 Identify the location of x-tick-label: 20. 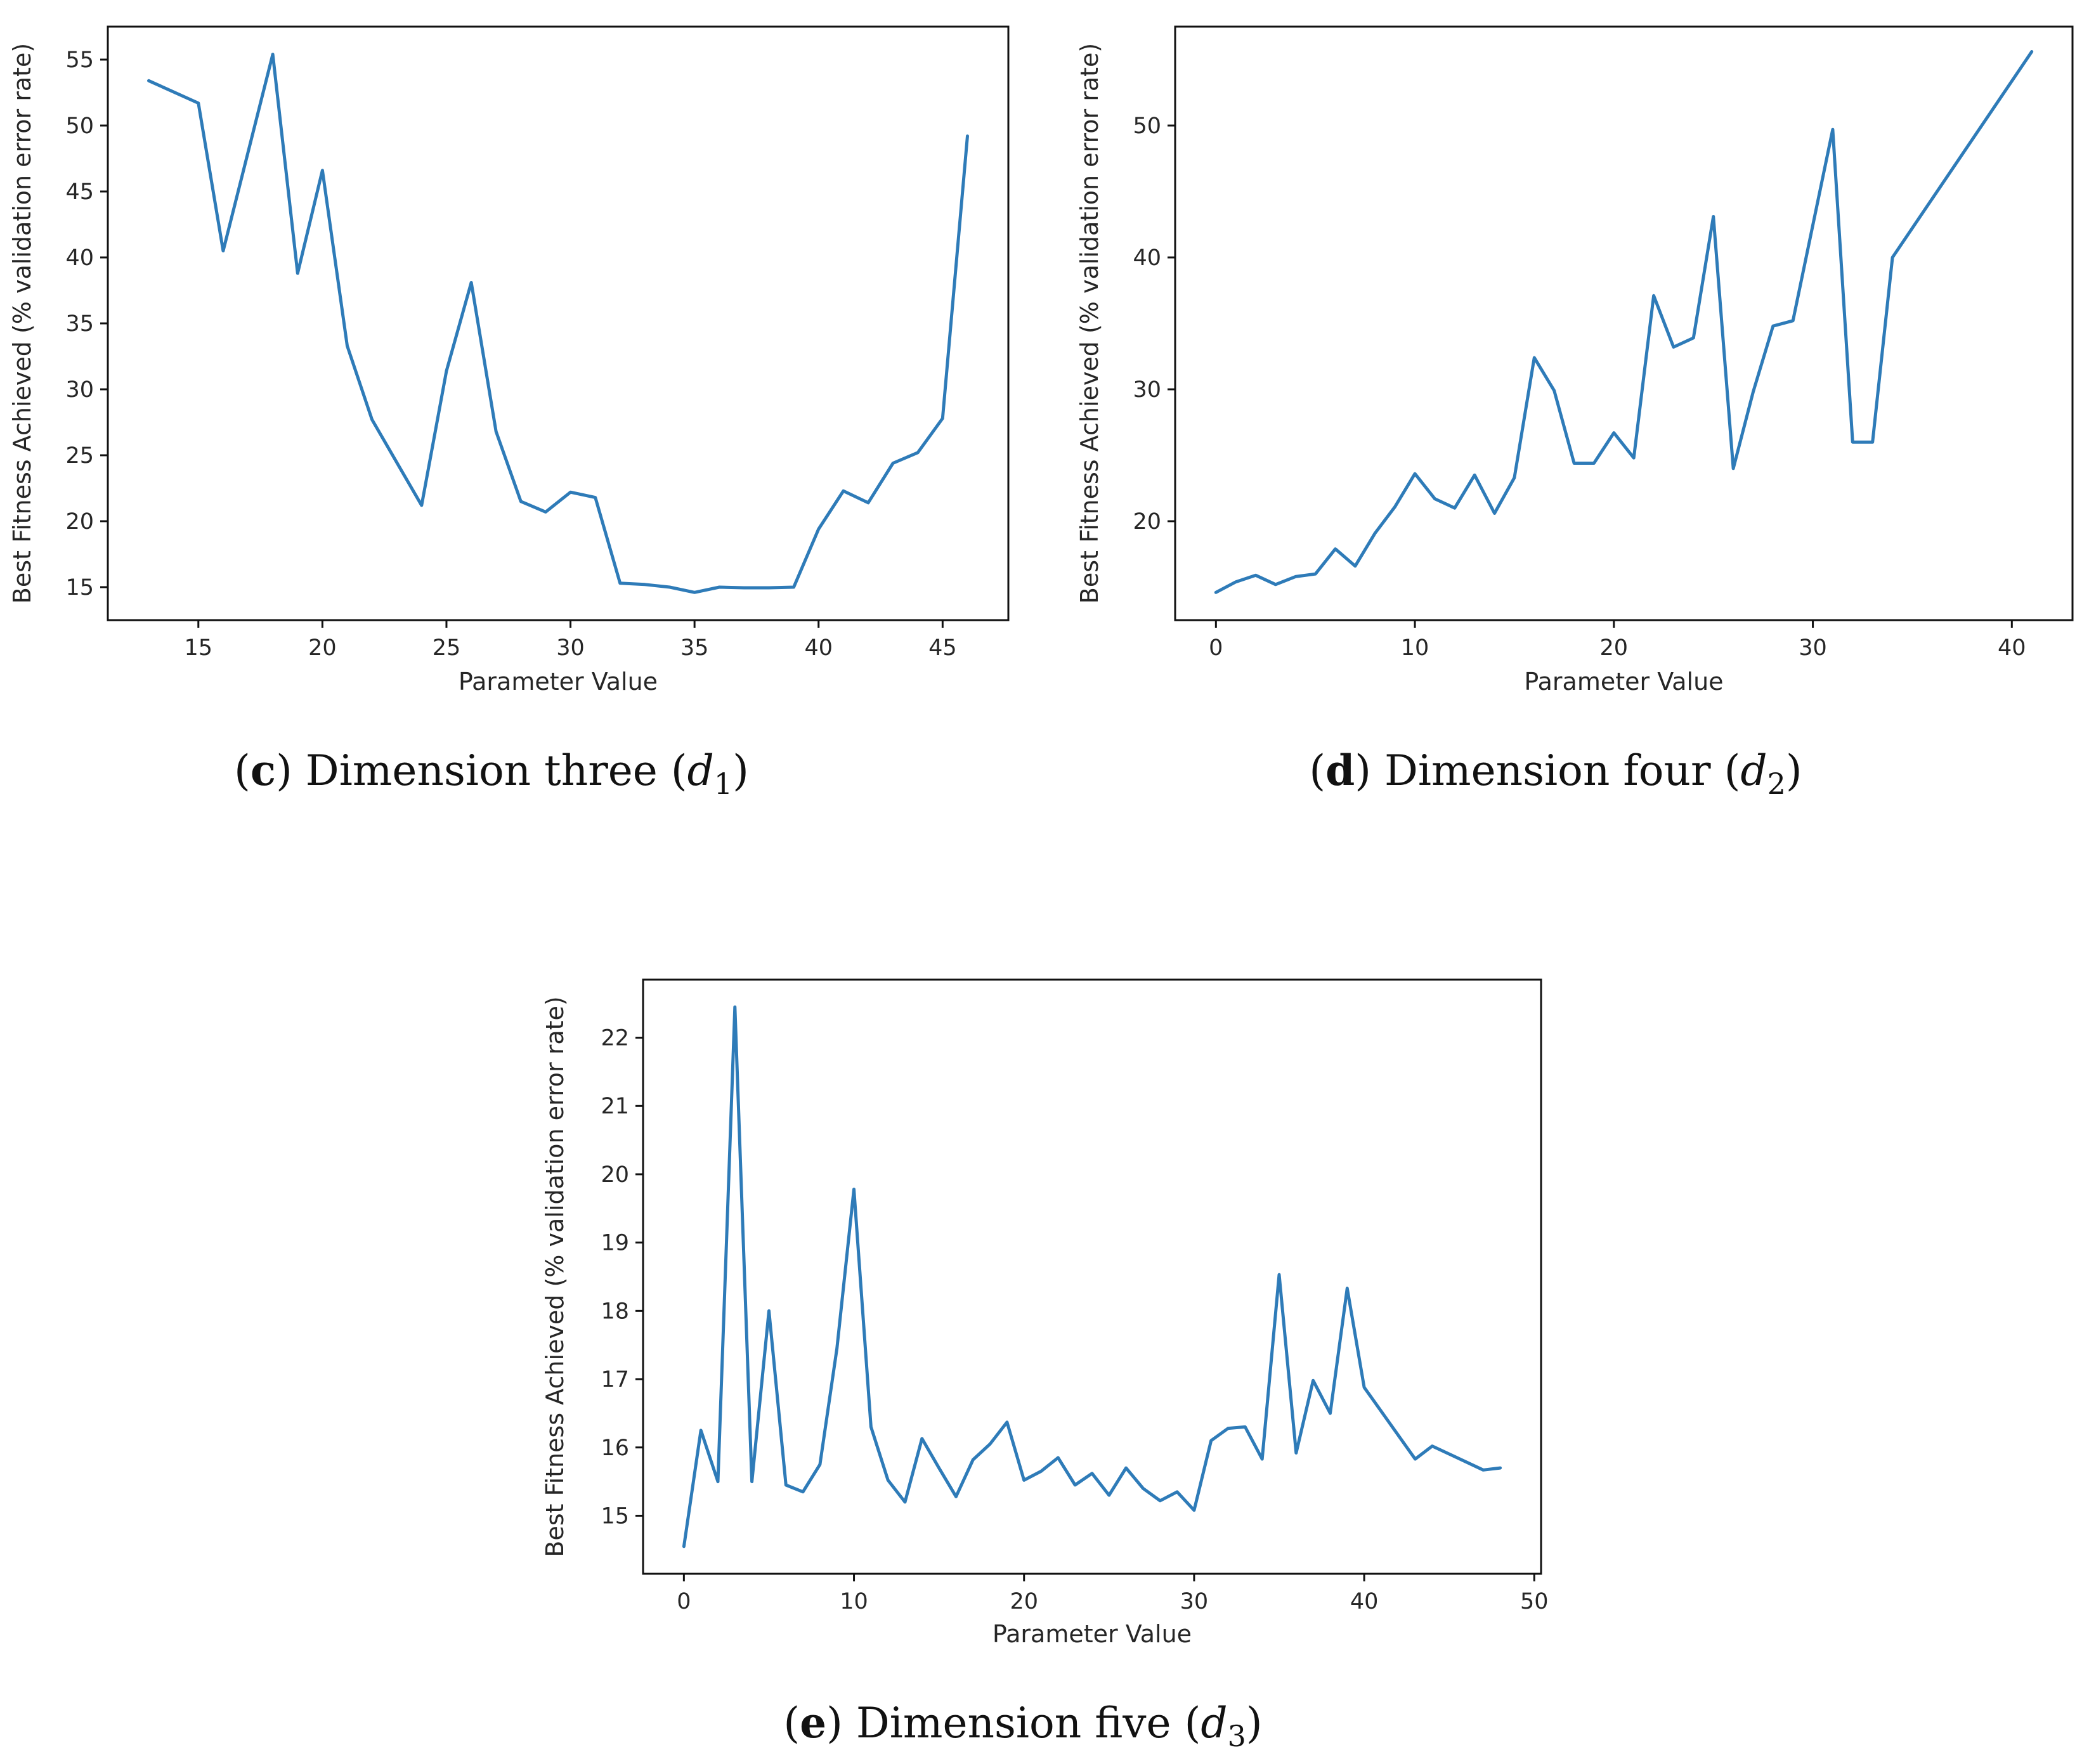
(322, 648).